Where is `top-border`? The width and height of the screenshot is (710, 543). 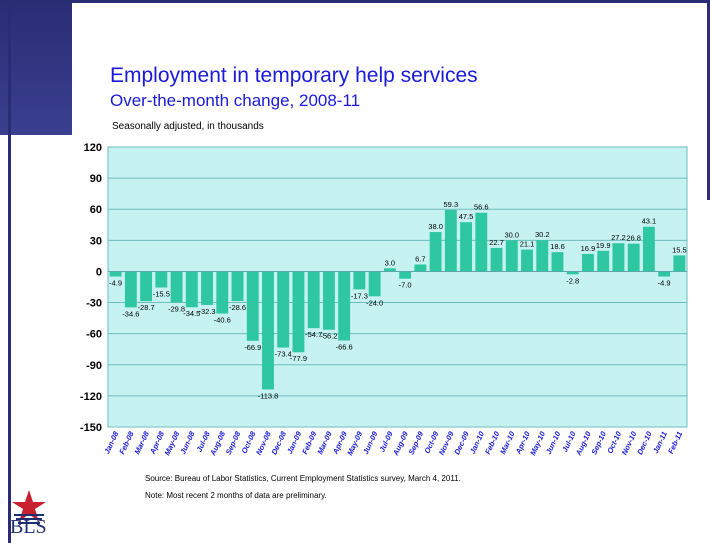
top-border is located at coordinates (391, 1).